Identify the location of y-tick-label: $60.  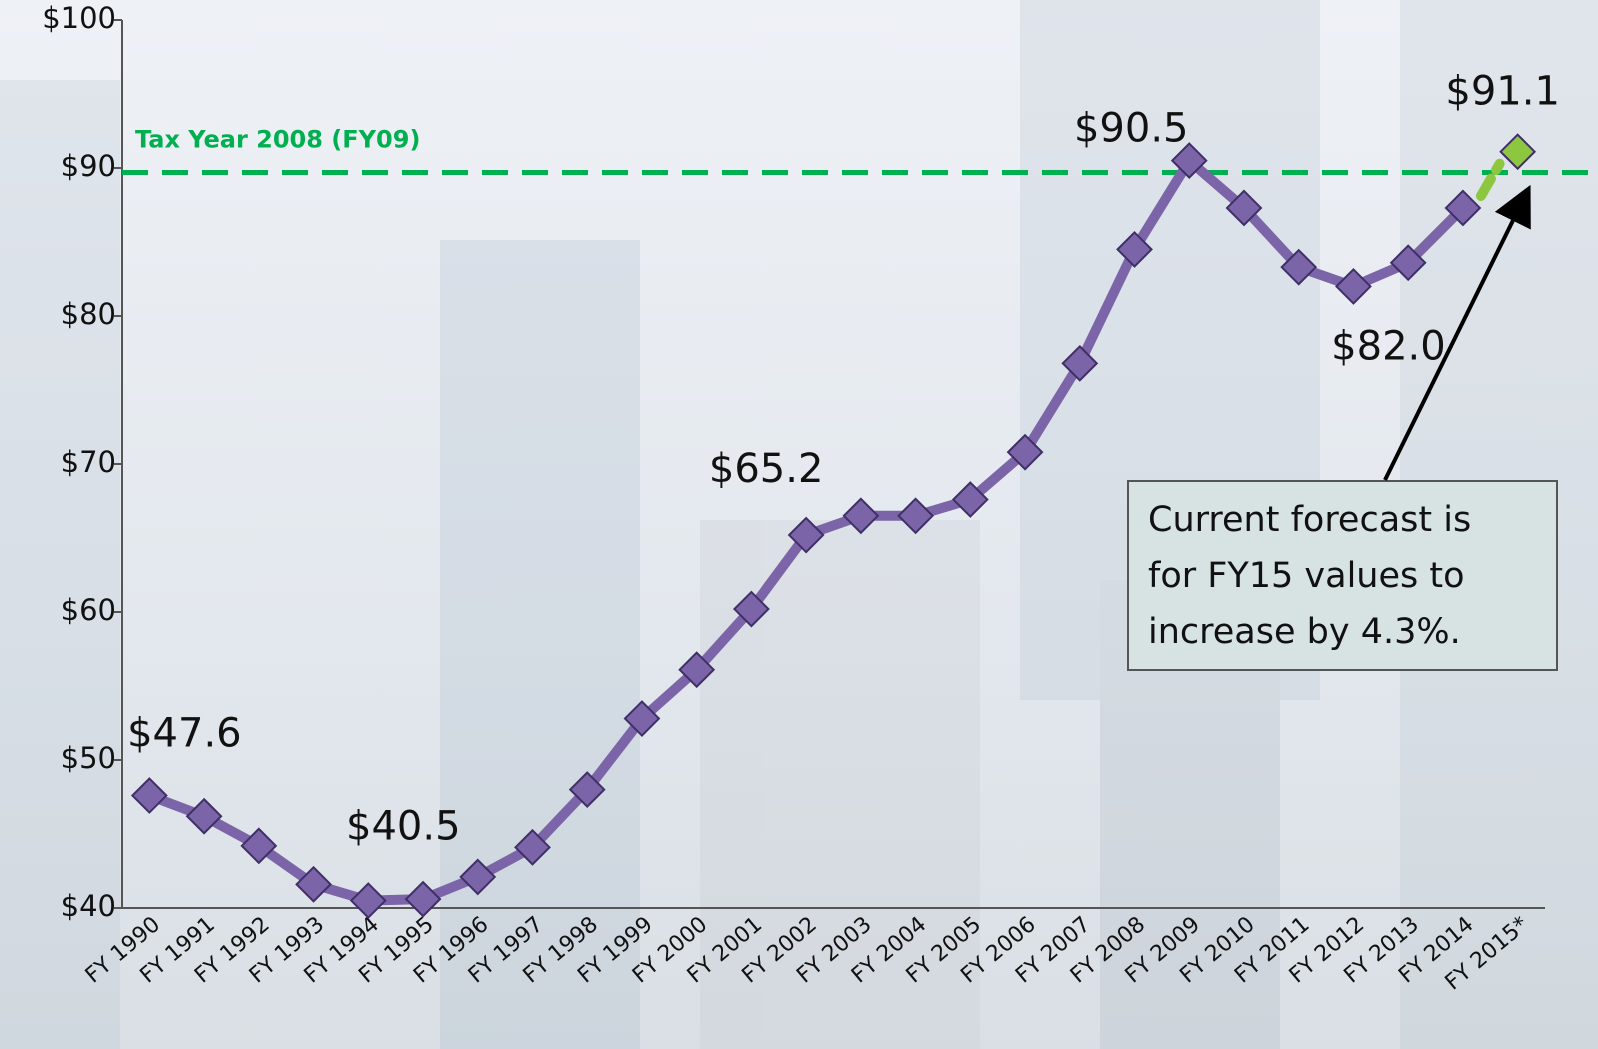
(88, 610).